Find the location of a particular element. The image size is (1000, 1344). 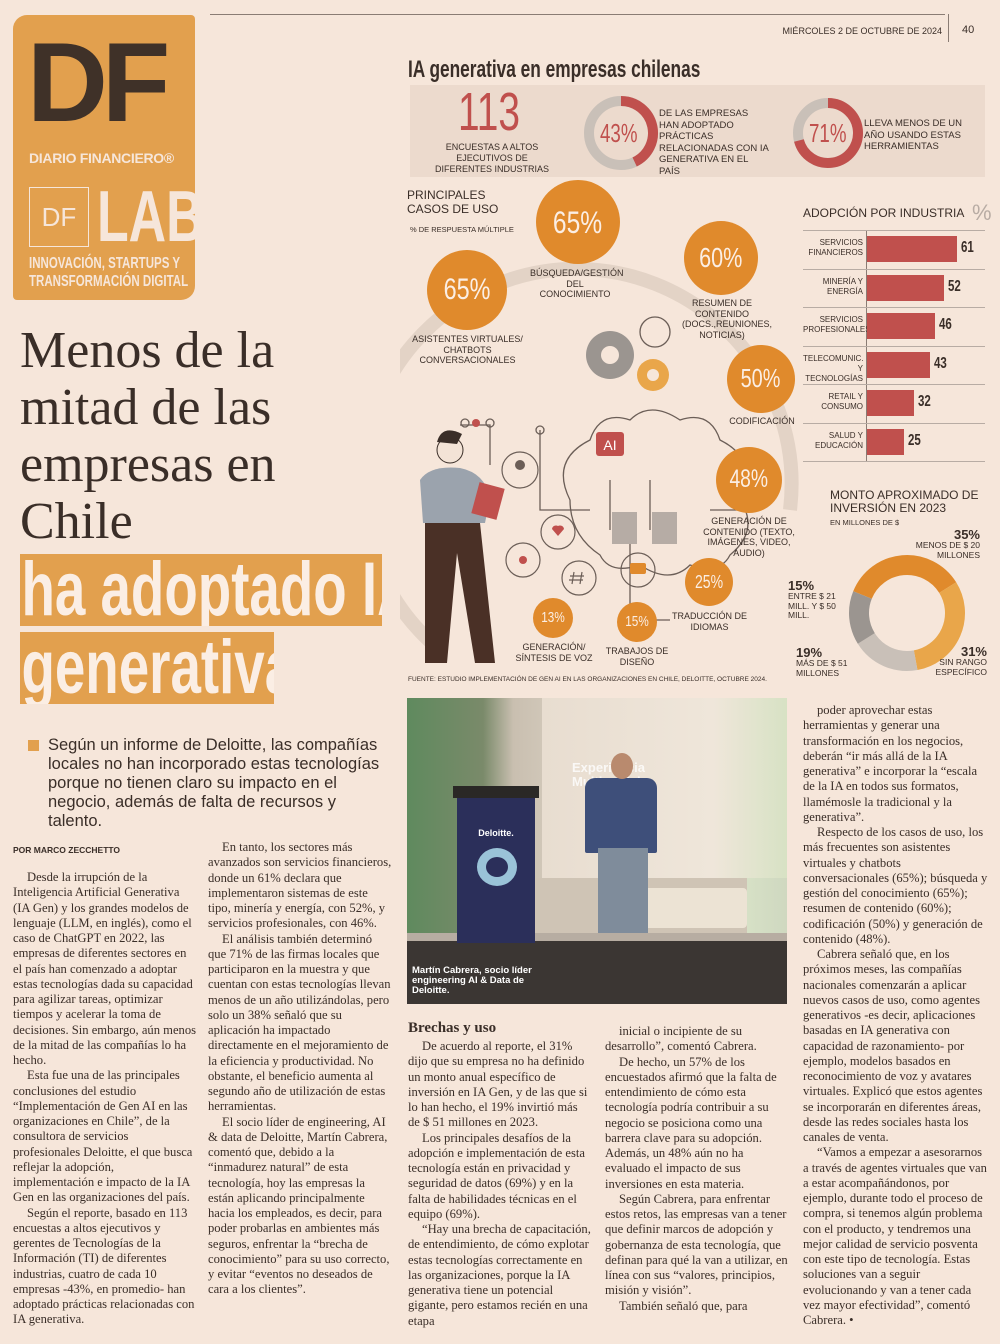

use-case-label: BÚSQUEDA/GESTIÓN DEL CONOCIMIENTO is located at coordinates (577, 283).